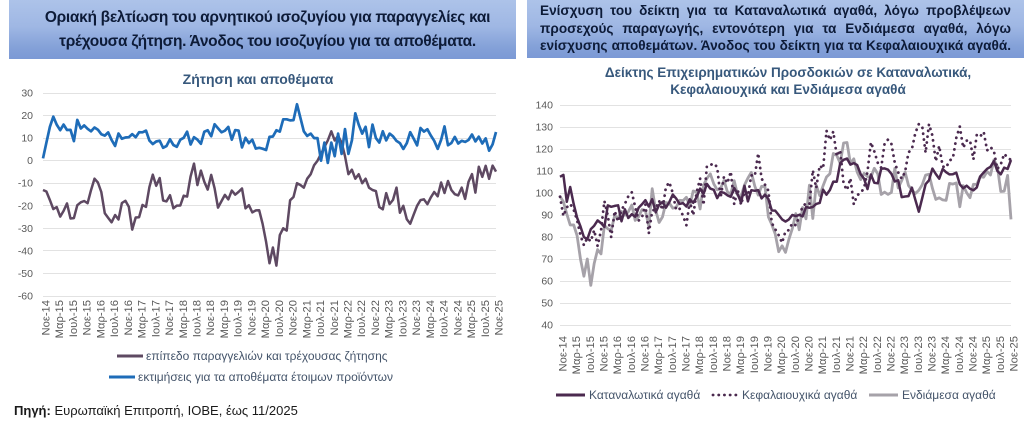  I want to click on svg-text: 100, so click(544, 194).